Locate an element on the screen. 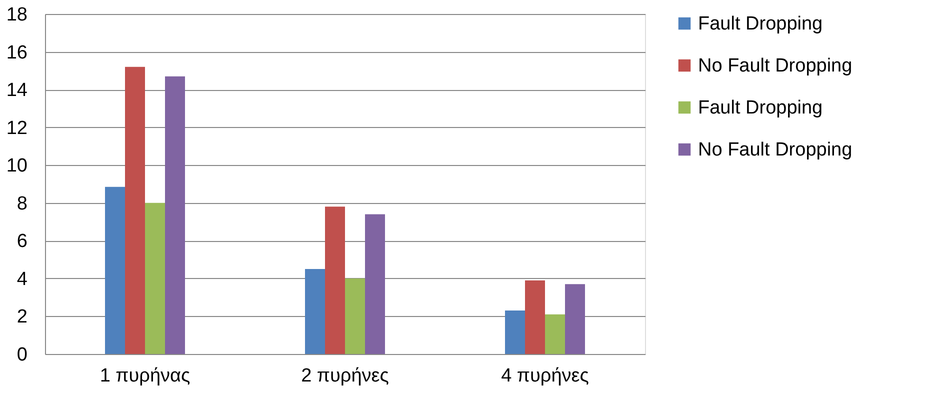 Image resolution: width=930 pixels, height=409 pixels. y-tick-label: 2 is located at coordinates (22, 317).